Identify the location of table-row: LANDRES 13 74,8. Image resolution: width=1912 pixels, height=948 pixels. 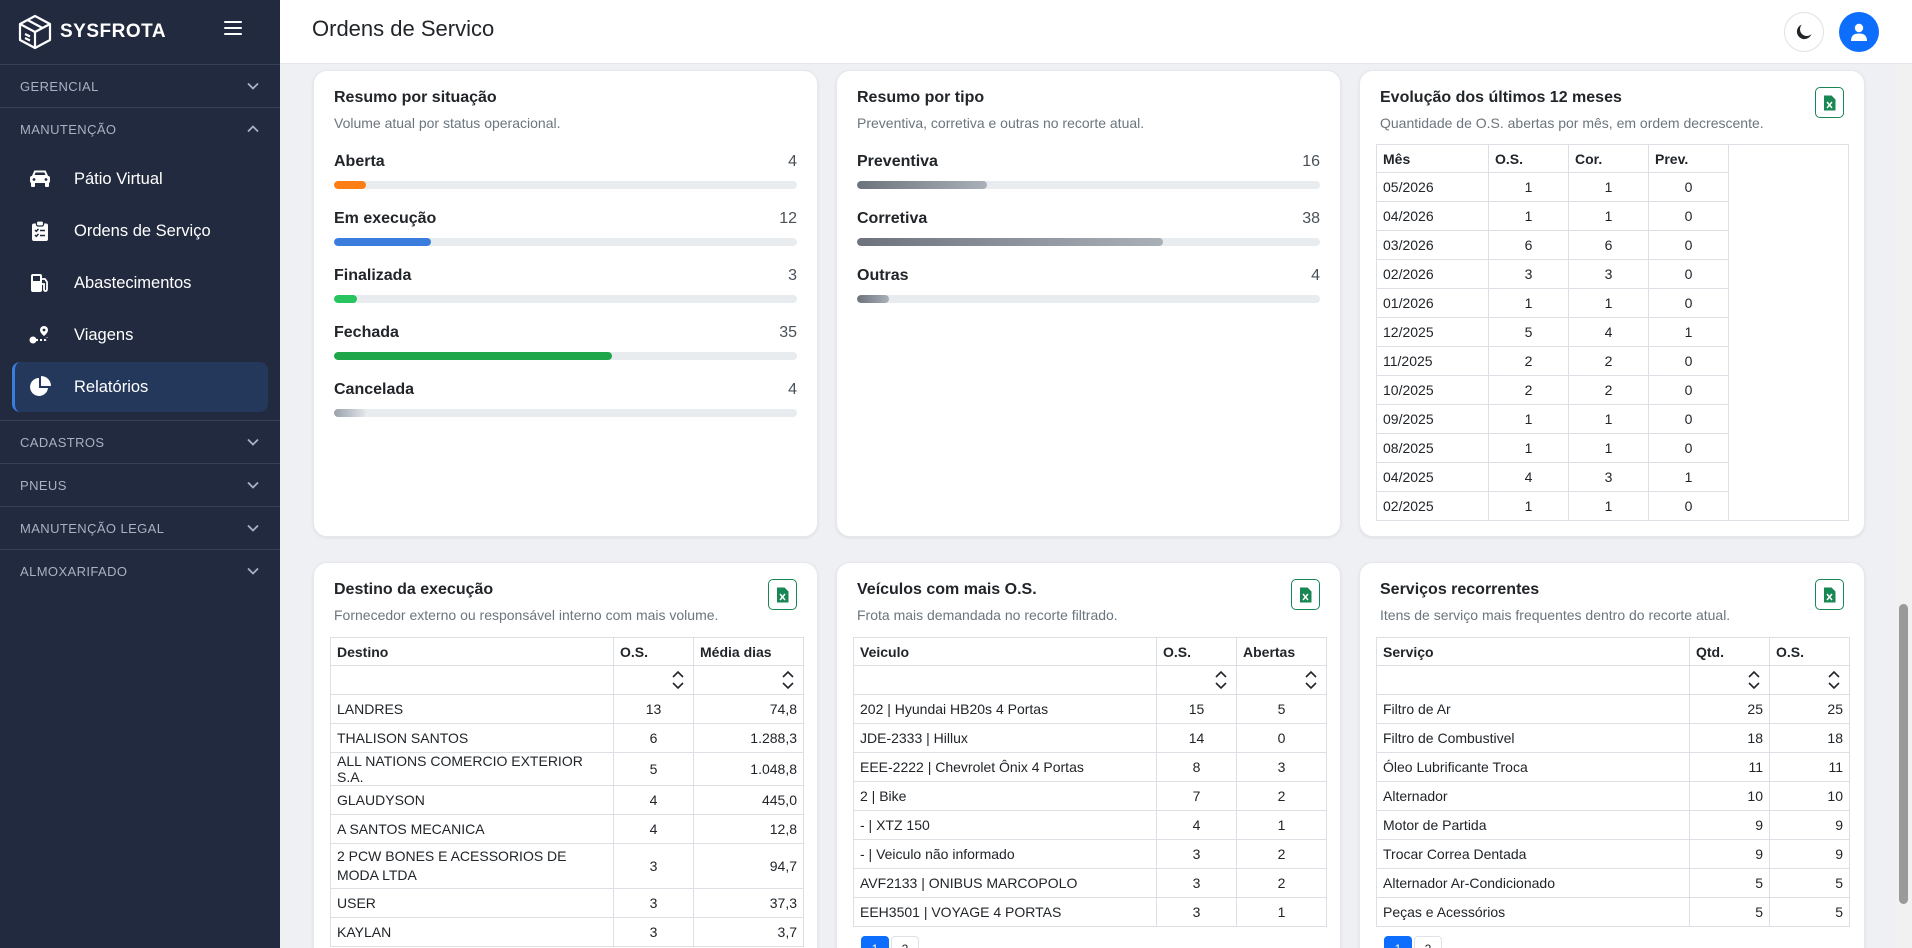
(567, 709).